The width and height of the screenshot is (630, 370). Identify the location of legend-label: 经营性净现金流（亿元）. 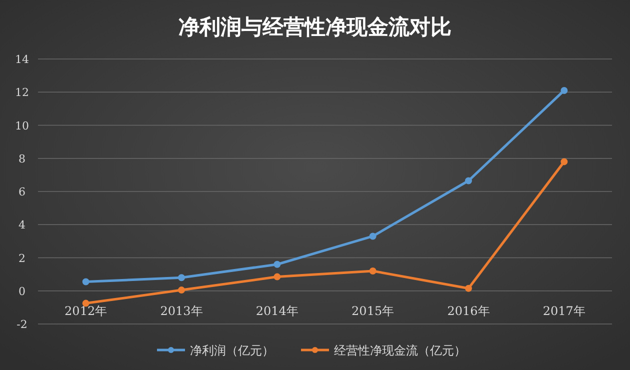
(400, 351).